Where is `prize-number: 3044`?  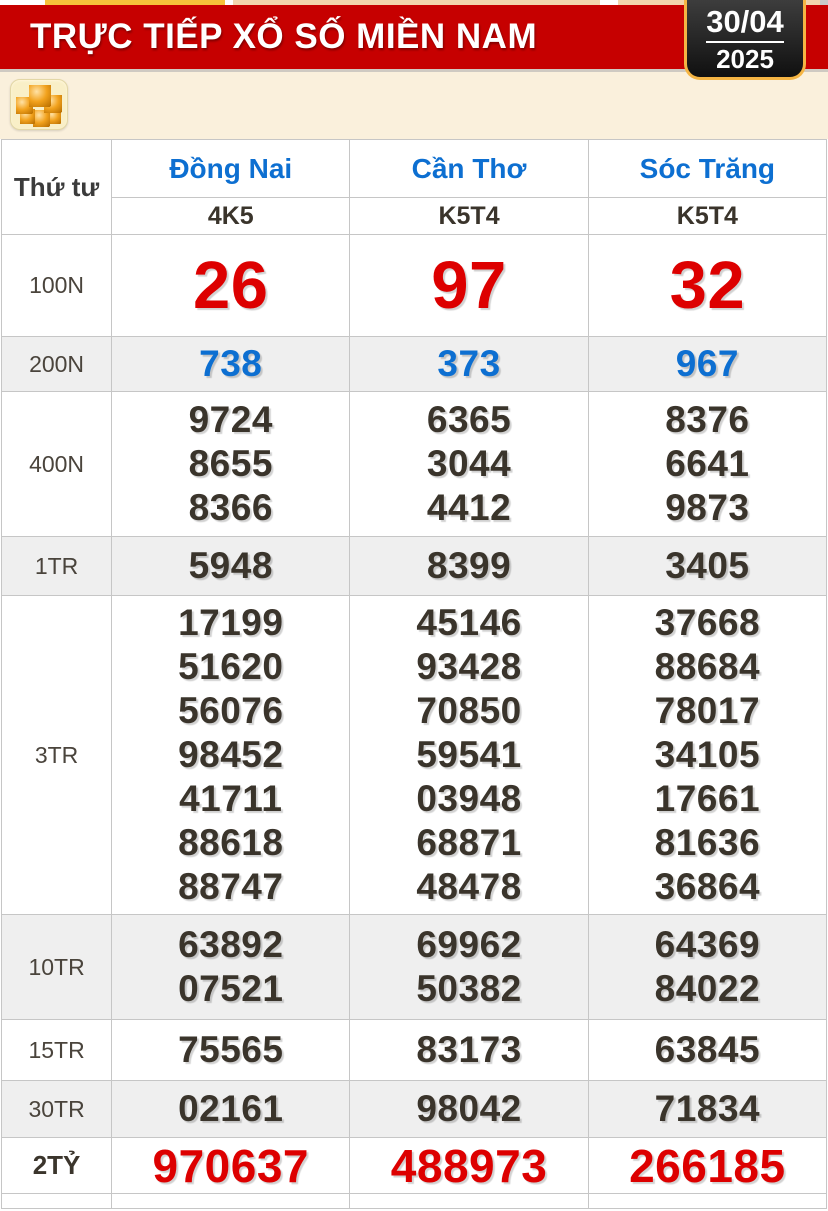 prize-number: 3044 is located at coordinates (469, 463).